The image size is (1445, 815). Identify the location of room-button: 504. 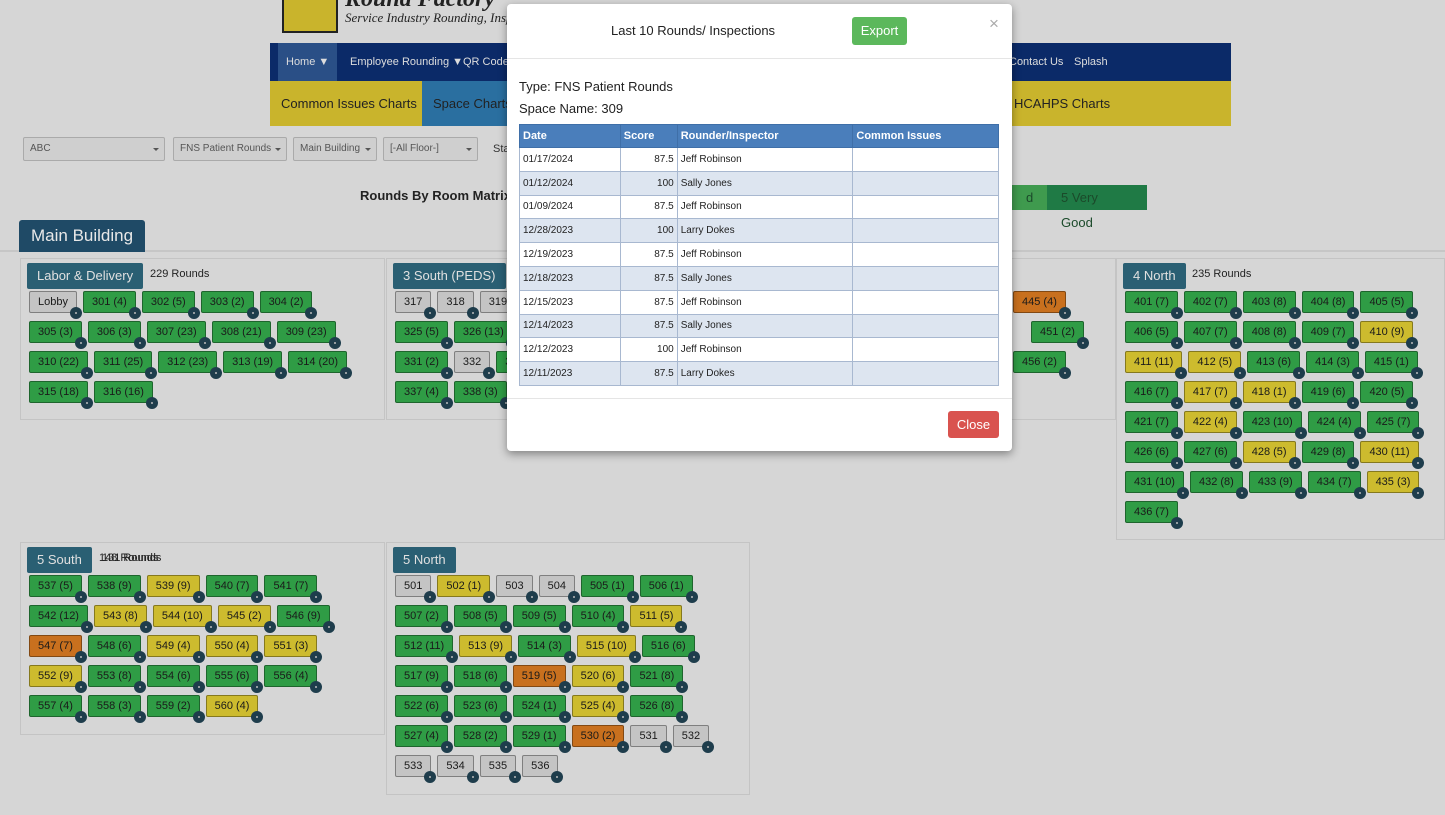
(559, 589).